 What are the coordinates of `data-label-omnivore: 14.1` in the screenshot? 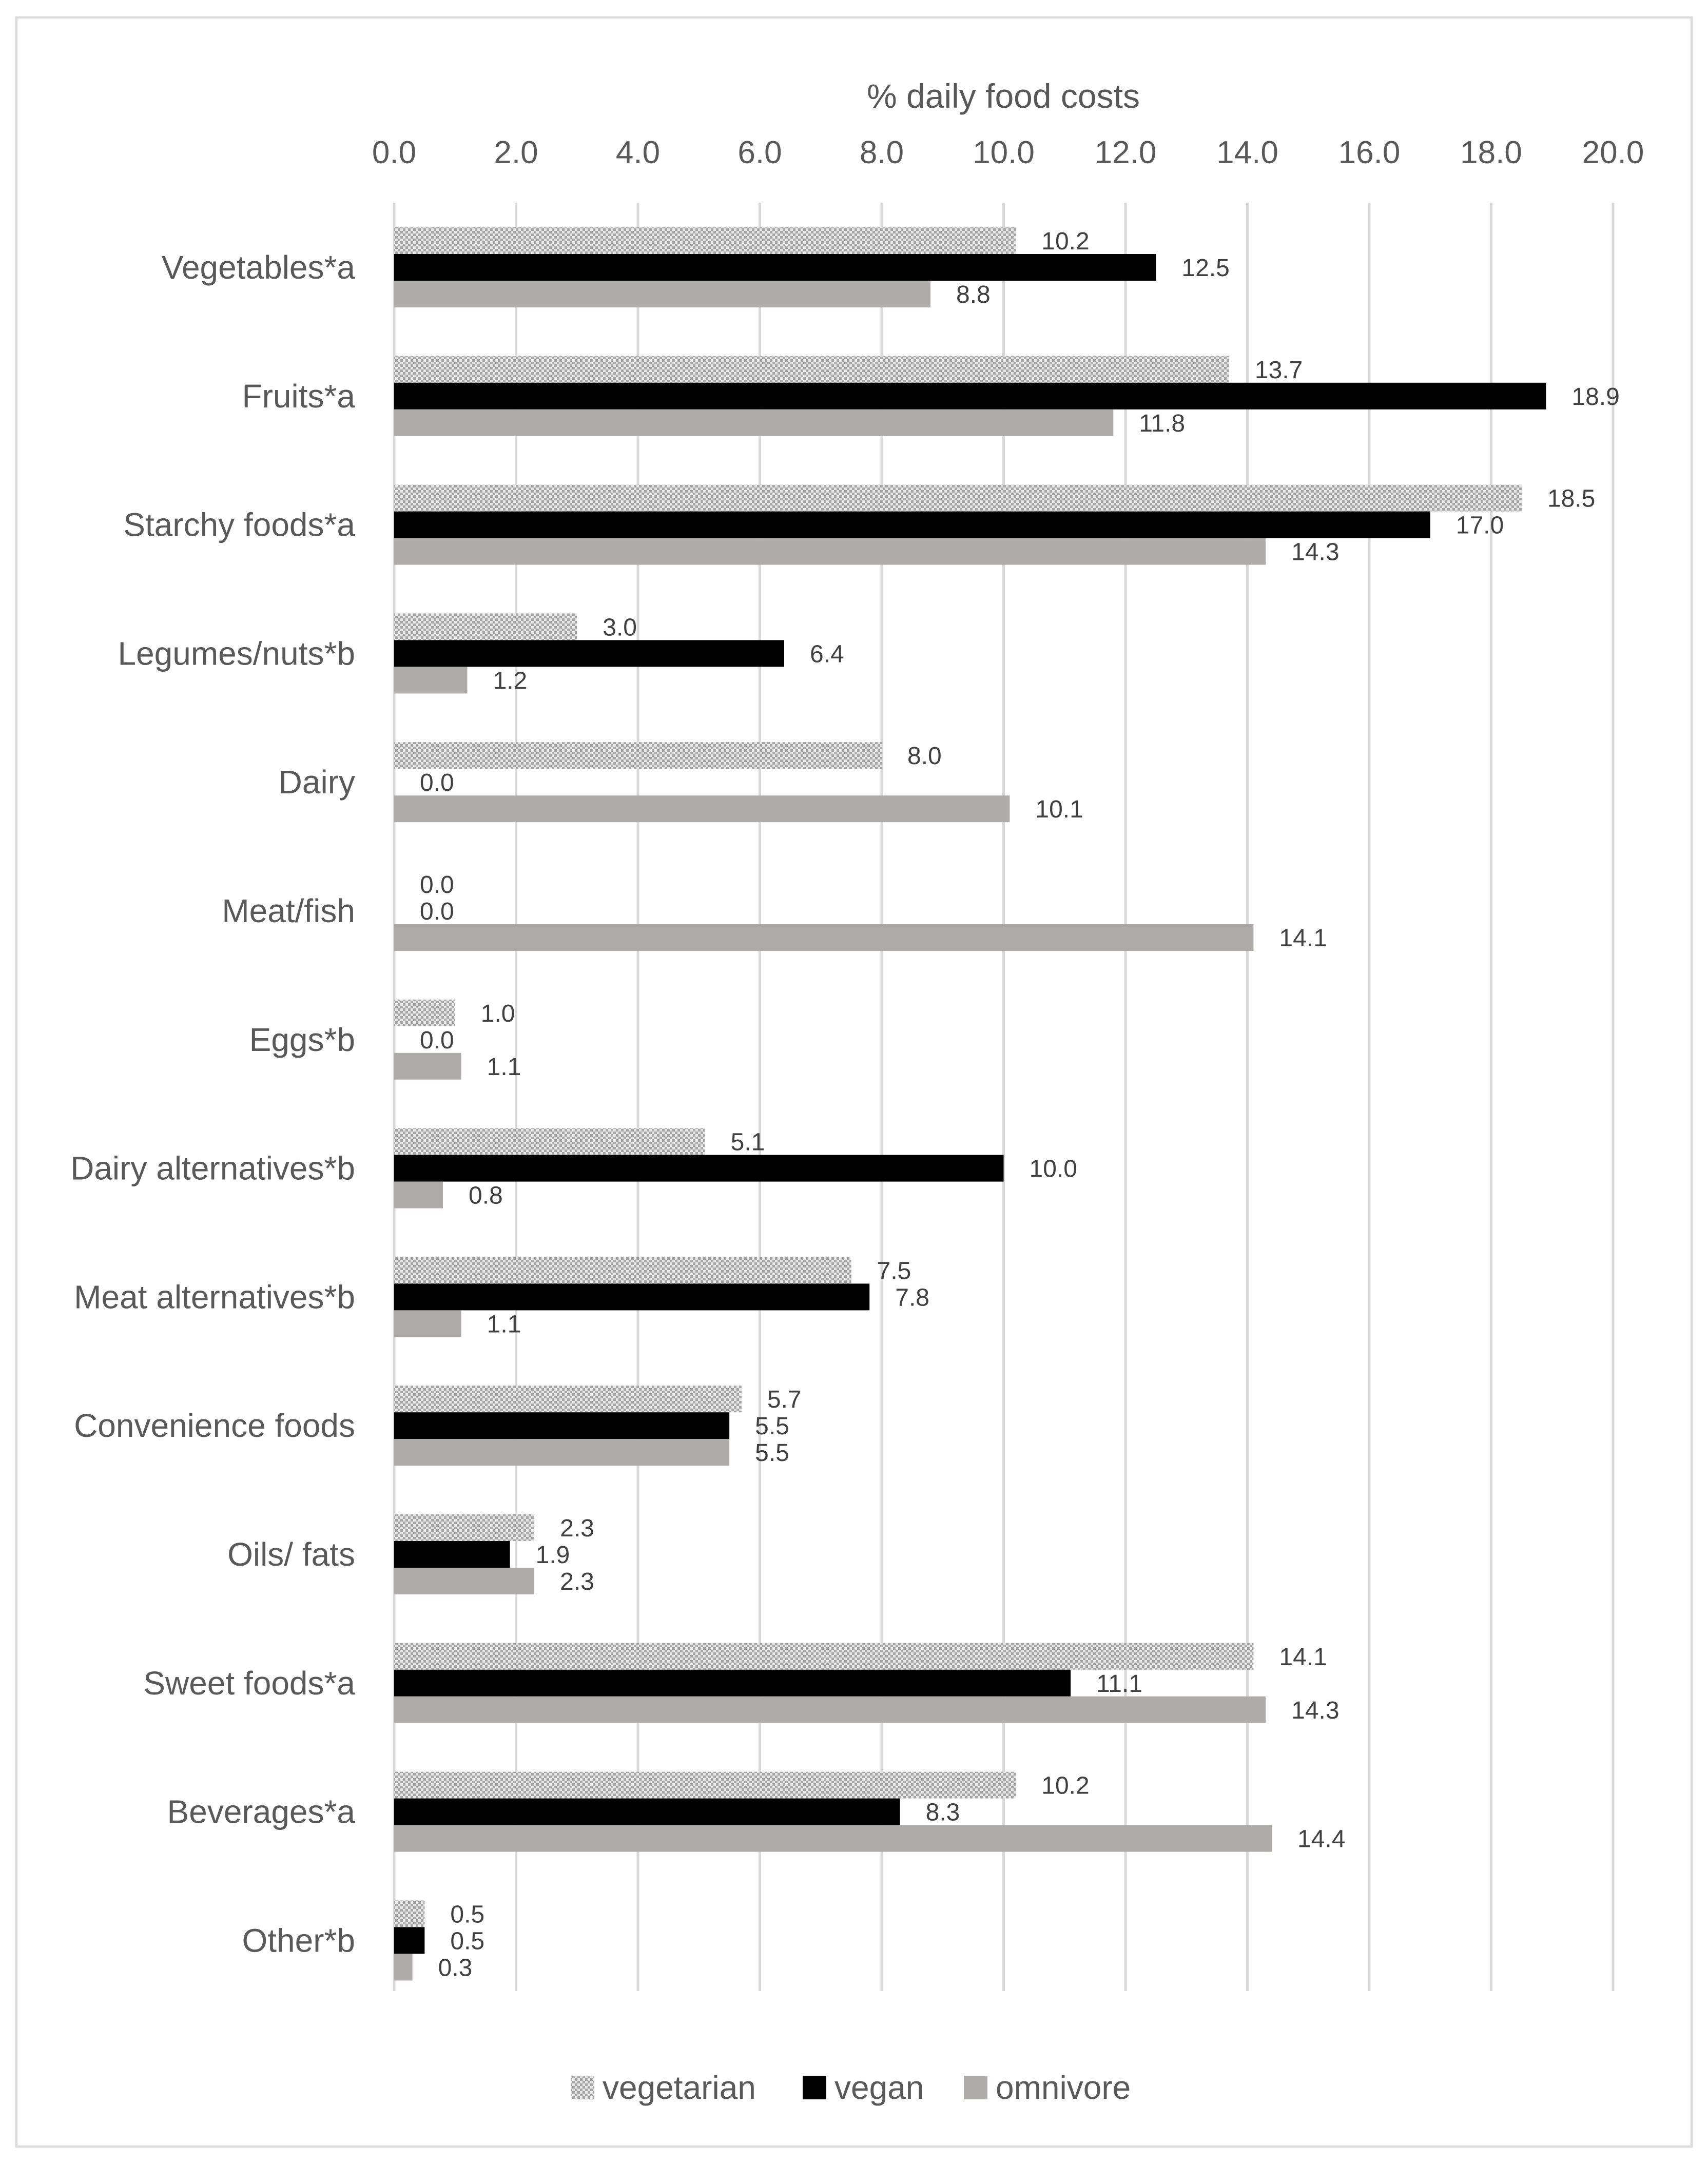 It's located at (1303, 938).